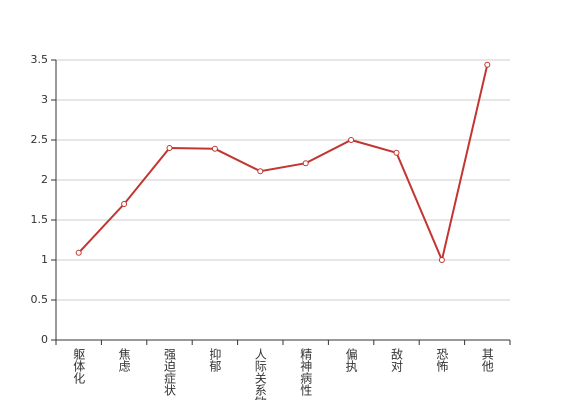 This screenshot has height=400, width=567. I want to click on y-tick-label: 0.5, so click(40, 299).